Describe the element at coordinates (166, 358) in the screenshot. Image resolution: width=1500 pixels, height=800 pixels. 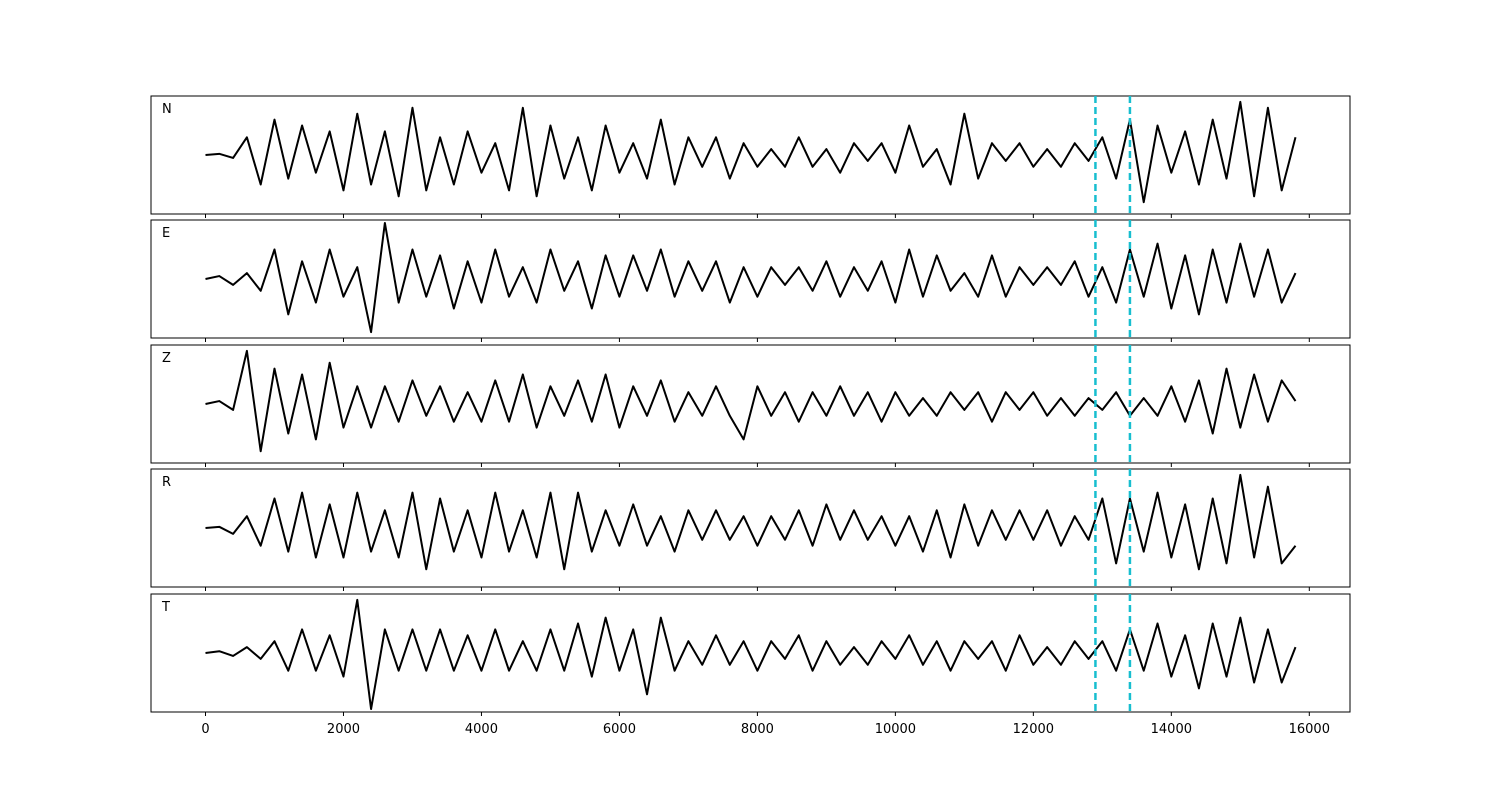
I see `panel-label: Z` at that location.